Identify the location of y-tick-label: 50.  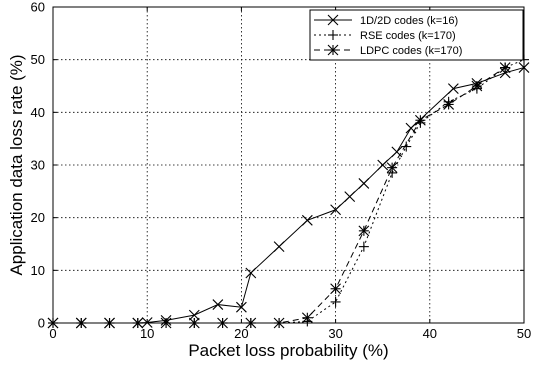
(38, 59).